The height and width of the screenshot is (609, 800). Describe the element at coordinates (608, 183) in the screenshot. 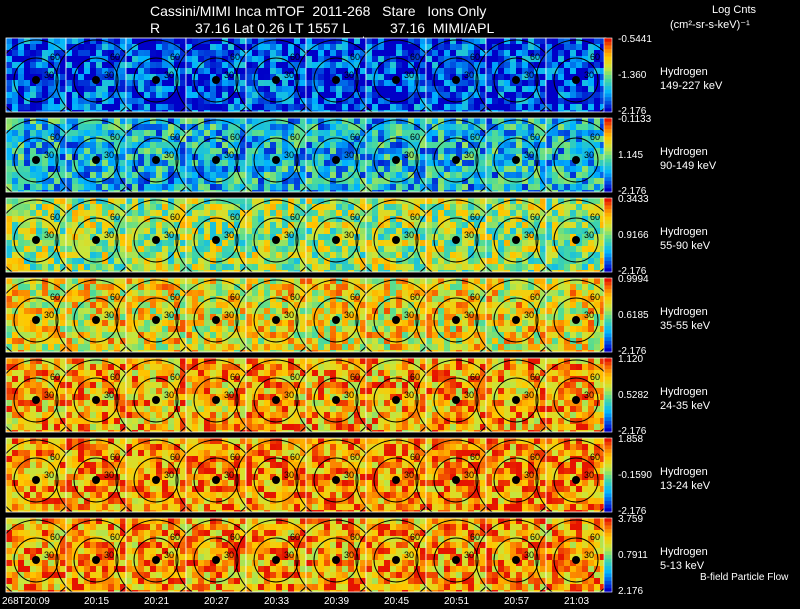

I see `colorbar-segment` at that location.